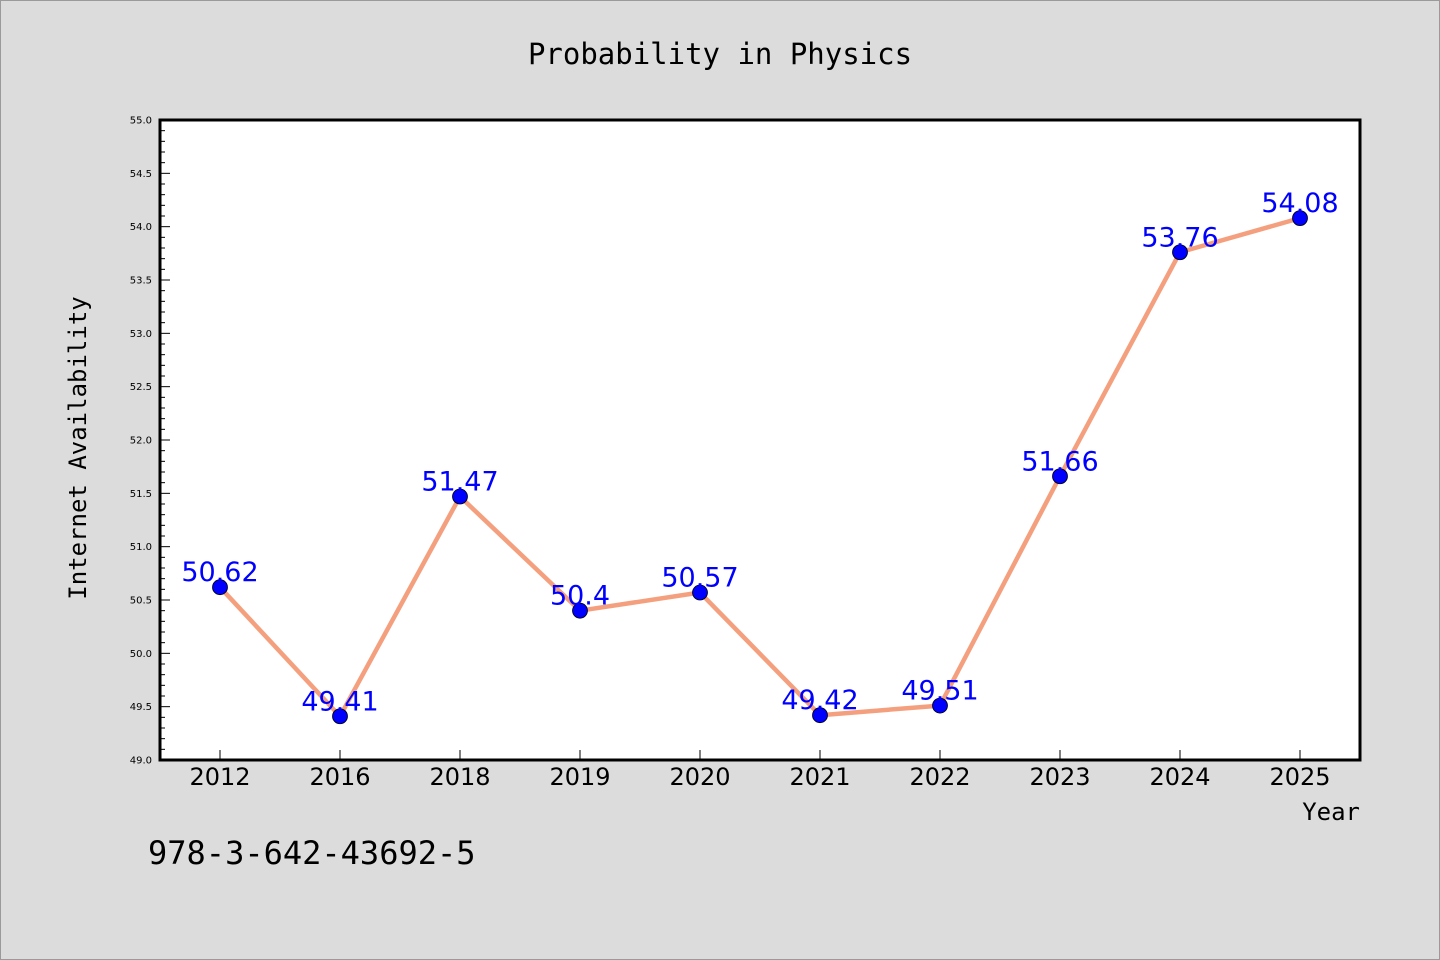 Image resolution: width=1440 pixels, height=960 pixels. What do you see at coordinates (141, 334) in the screenshot?
I see `y-tick-label: 53.0` at bounding box center [141, 334].